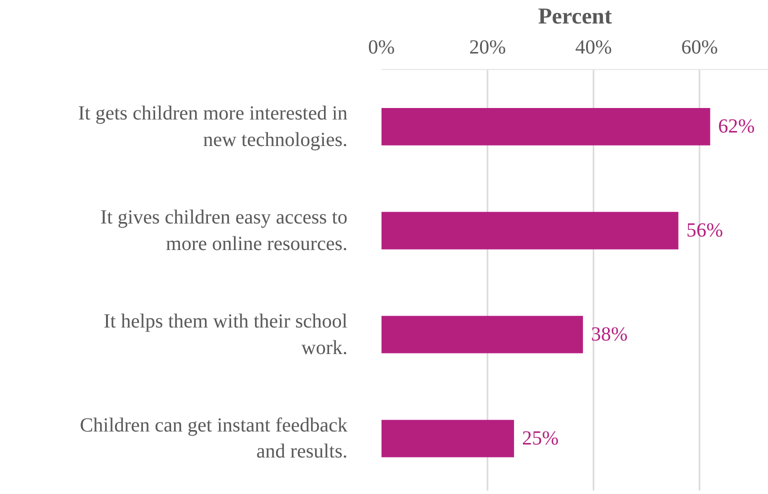 This screenshot has width=768, height=494. Describe the element at coordinates (705, 231) in the screenshot. I see `data-label: 56%` at that location.